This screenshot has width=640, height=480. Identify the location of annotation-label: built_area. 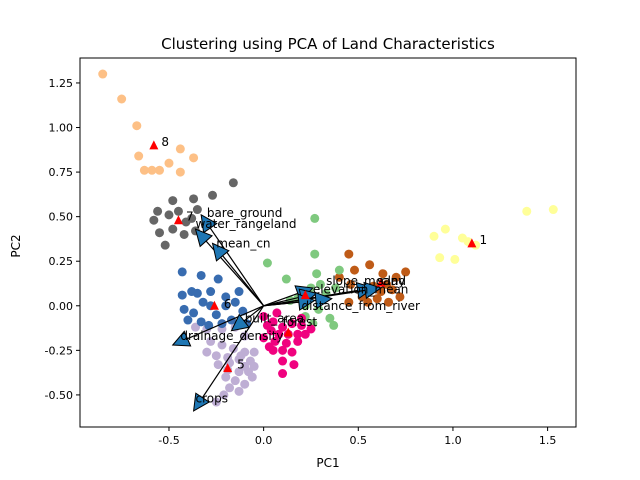
(274, 318).